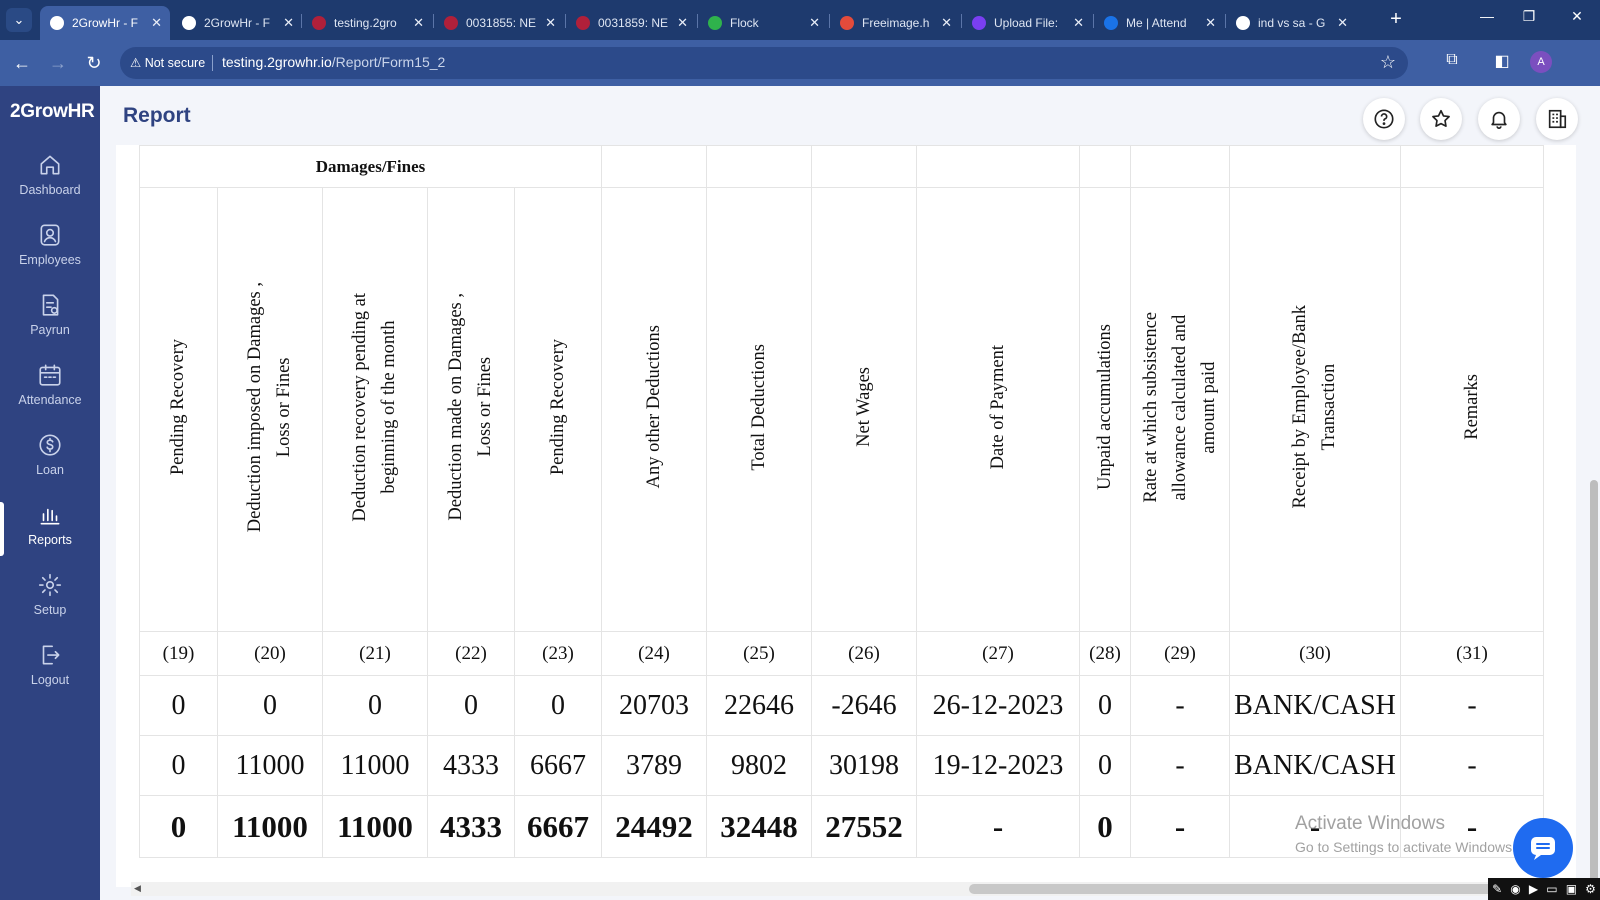 The image size is (1600, 900). What do you see at coordinates (50, 330) in the screenshot?
I see `sidebar-item-label: Payrun` at bounding box center [50, 330].